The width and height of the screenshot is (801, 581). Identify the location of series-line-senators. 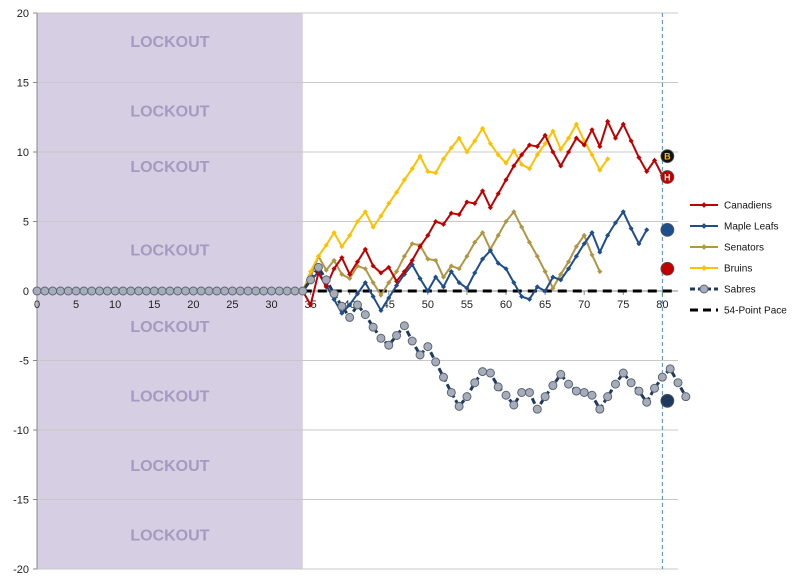
(451, 253).